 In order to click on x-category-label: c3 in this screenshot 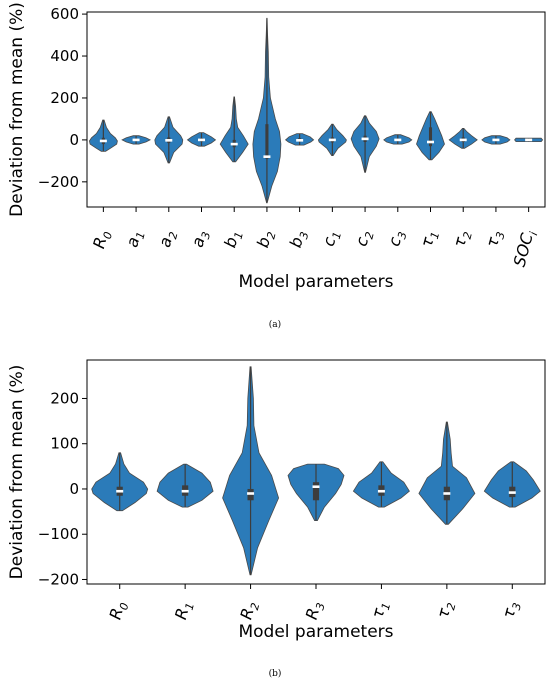, I will do `click(396, 238)`.